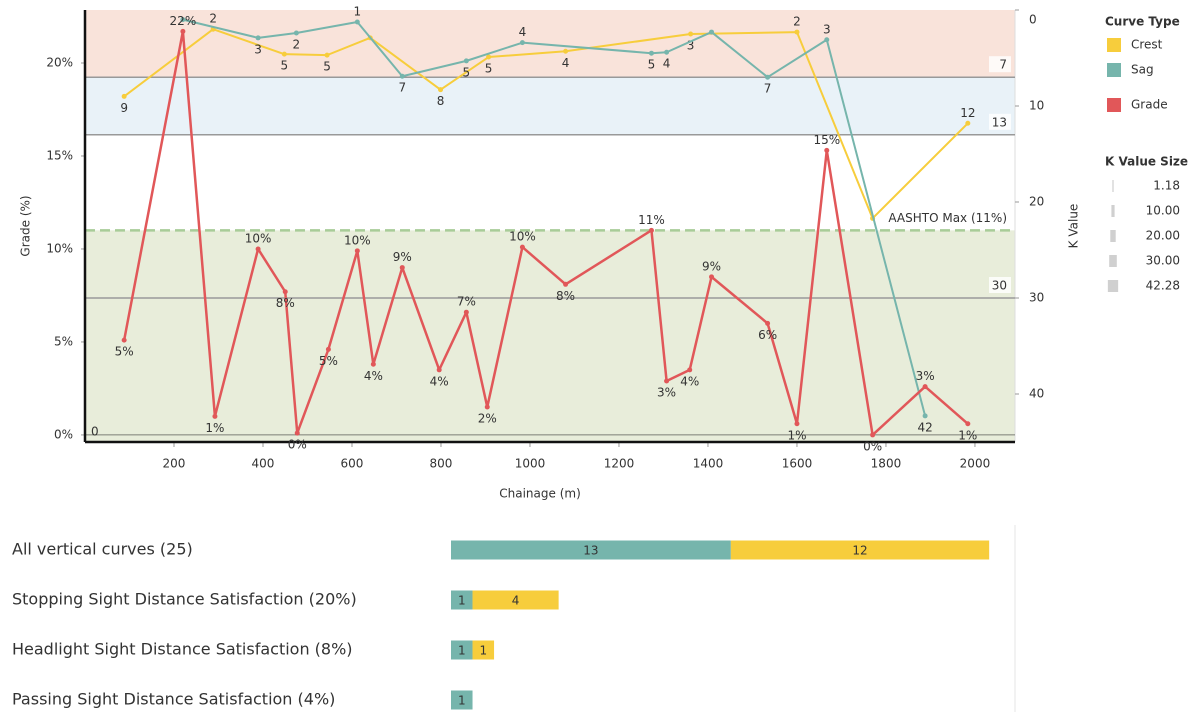  I want to click on grade-label: 10%, so click(258, 238).